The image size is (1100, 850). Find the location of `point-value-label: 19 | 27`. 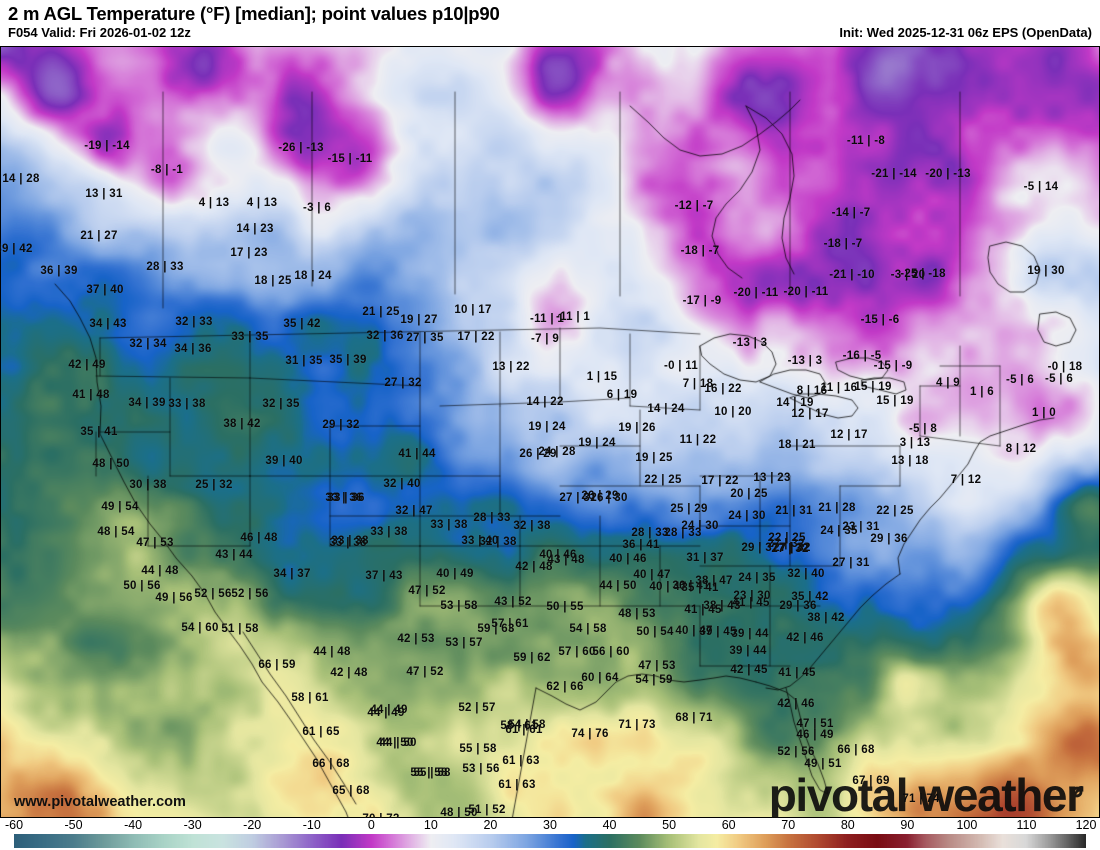

point-value-label: 19 | 27 is located at coordinates (419, 320).